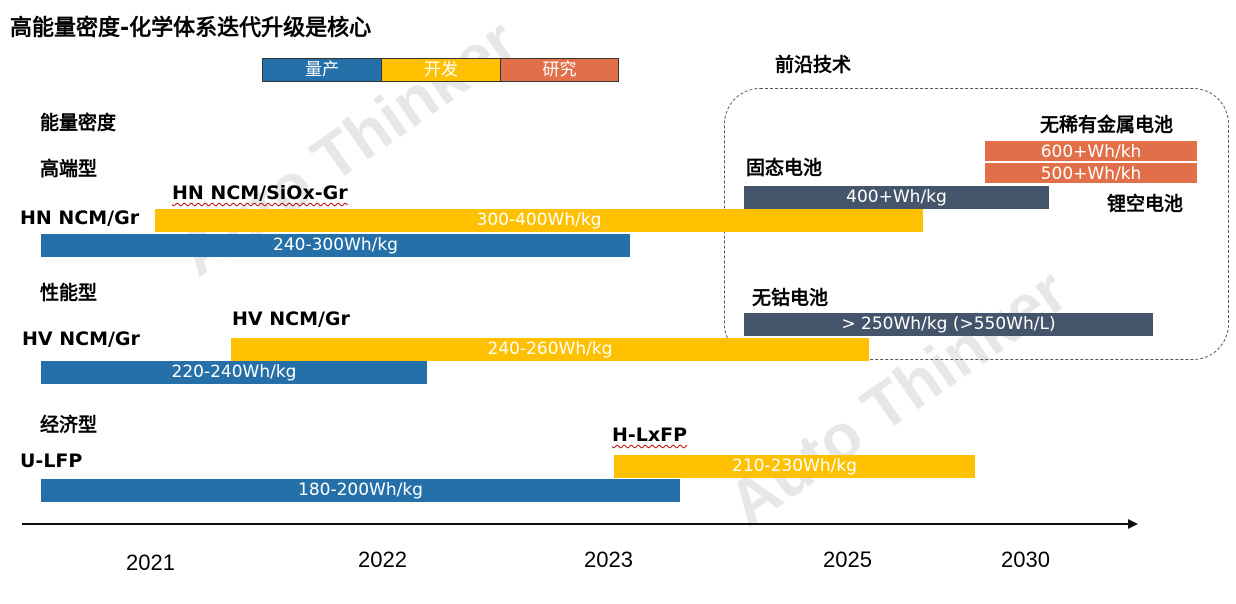  I want to click on bar-rare-metal-600: 600+Wh/kh, so click(1091, 151).